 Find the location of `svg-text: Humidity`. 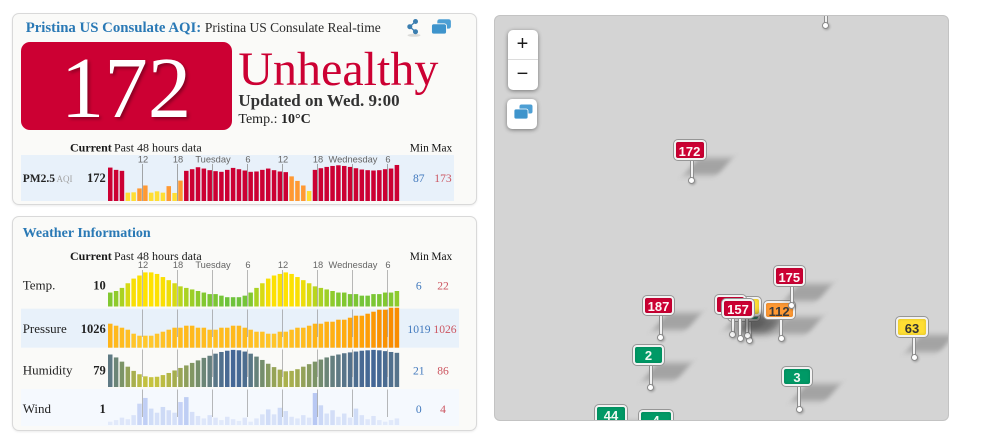

svg-text: Humidity is located at coordinates (48, 370).